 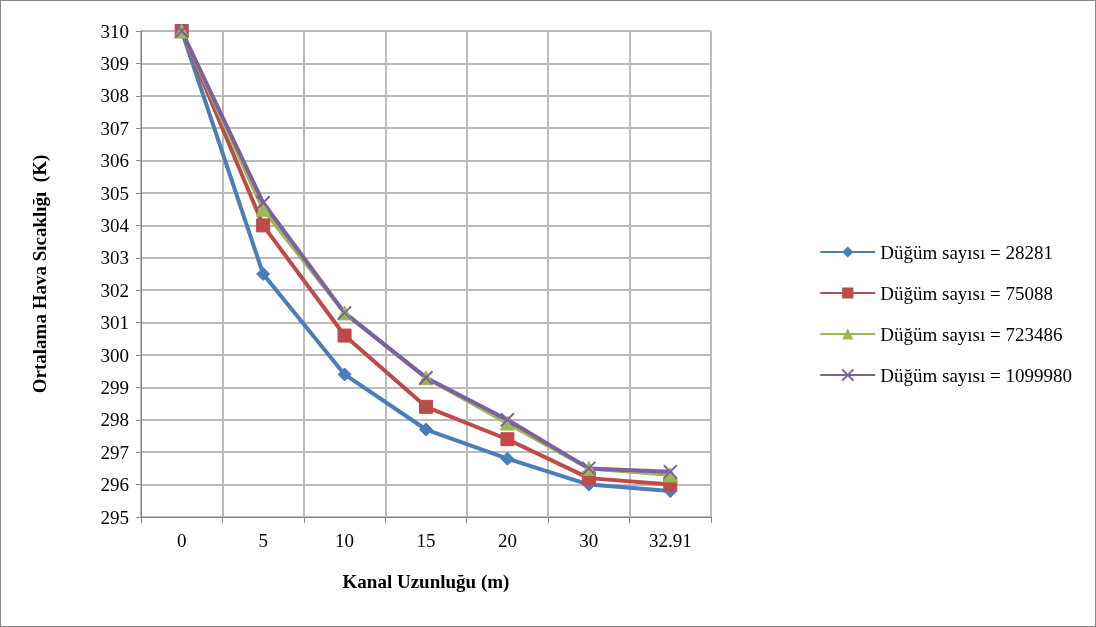 I want to click on y-tick-label: 307, so click(x=114, y=128).